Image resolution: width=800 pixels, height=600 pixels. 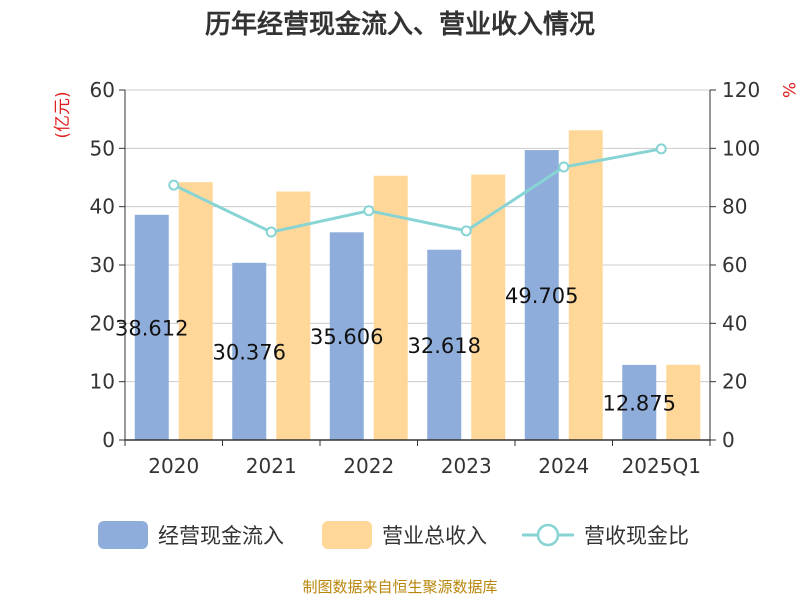 I want to click on source-note: 制图数据来自恒生聚源数据库, so click(x=399, y=587).